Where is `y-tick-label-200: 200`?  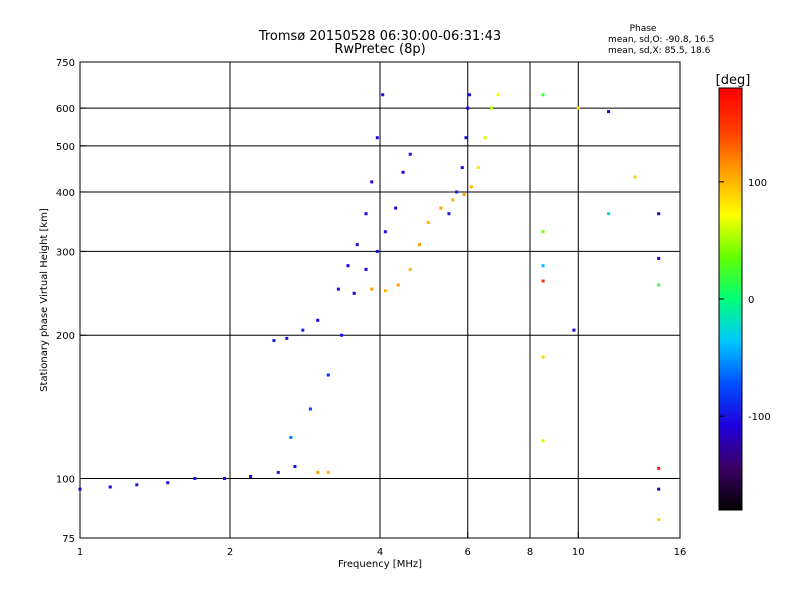
y-tick-label-200: 200 is located at coordinates (65, 336).